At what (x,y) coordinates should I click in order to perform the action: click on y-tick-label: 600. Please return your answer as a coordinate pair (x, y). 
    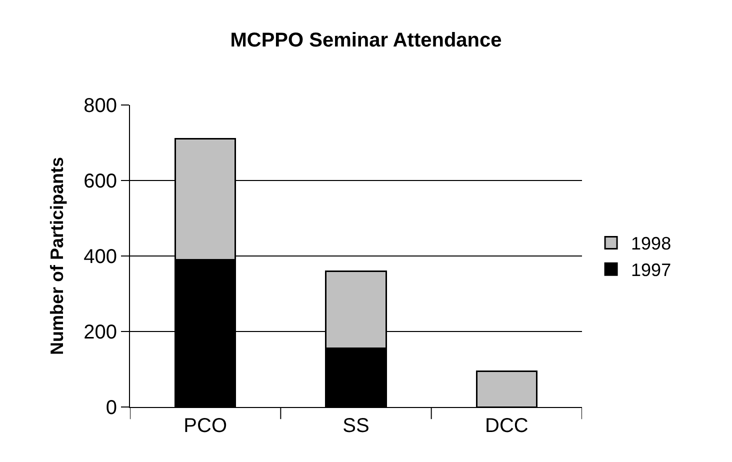
    Looking at the image, I should click on (100, 181).